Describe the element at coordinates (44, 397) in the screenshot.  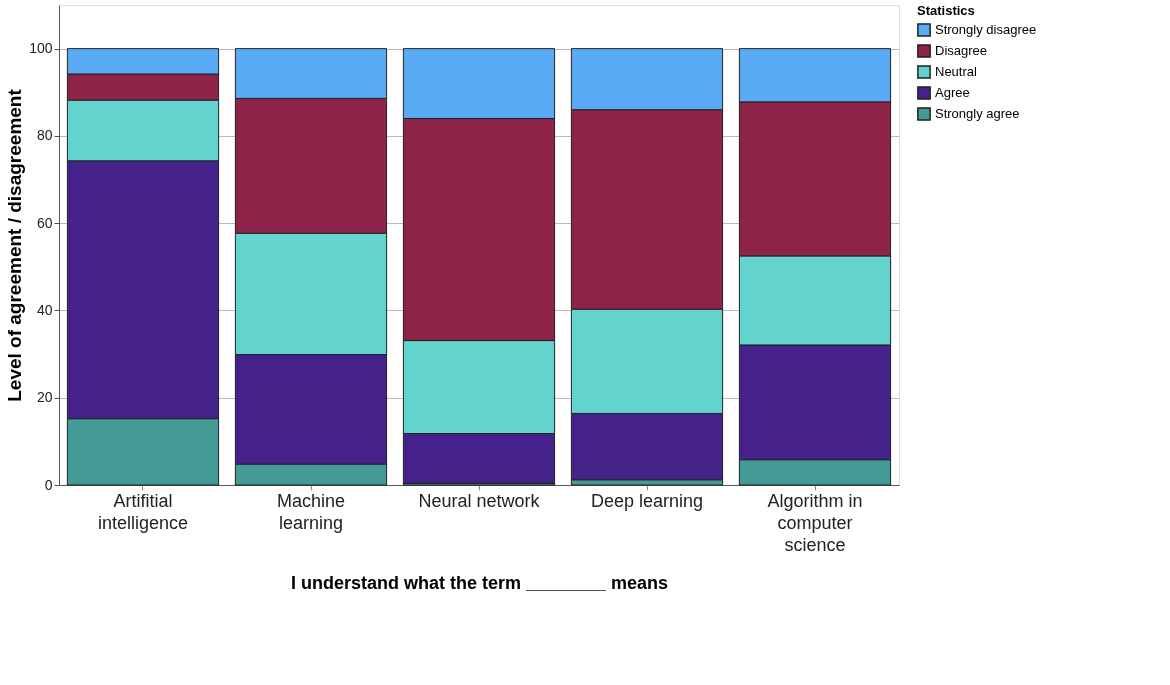
I see `y-tick-label: 20` at that location.